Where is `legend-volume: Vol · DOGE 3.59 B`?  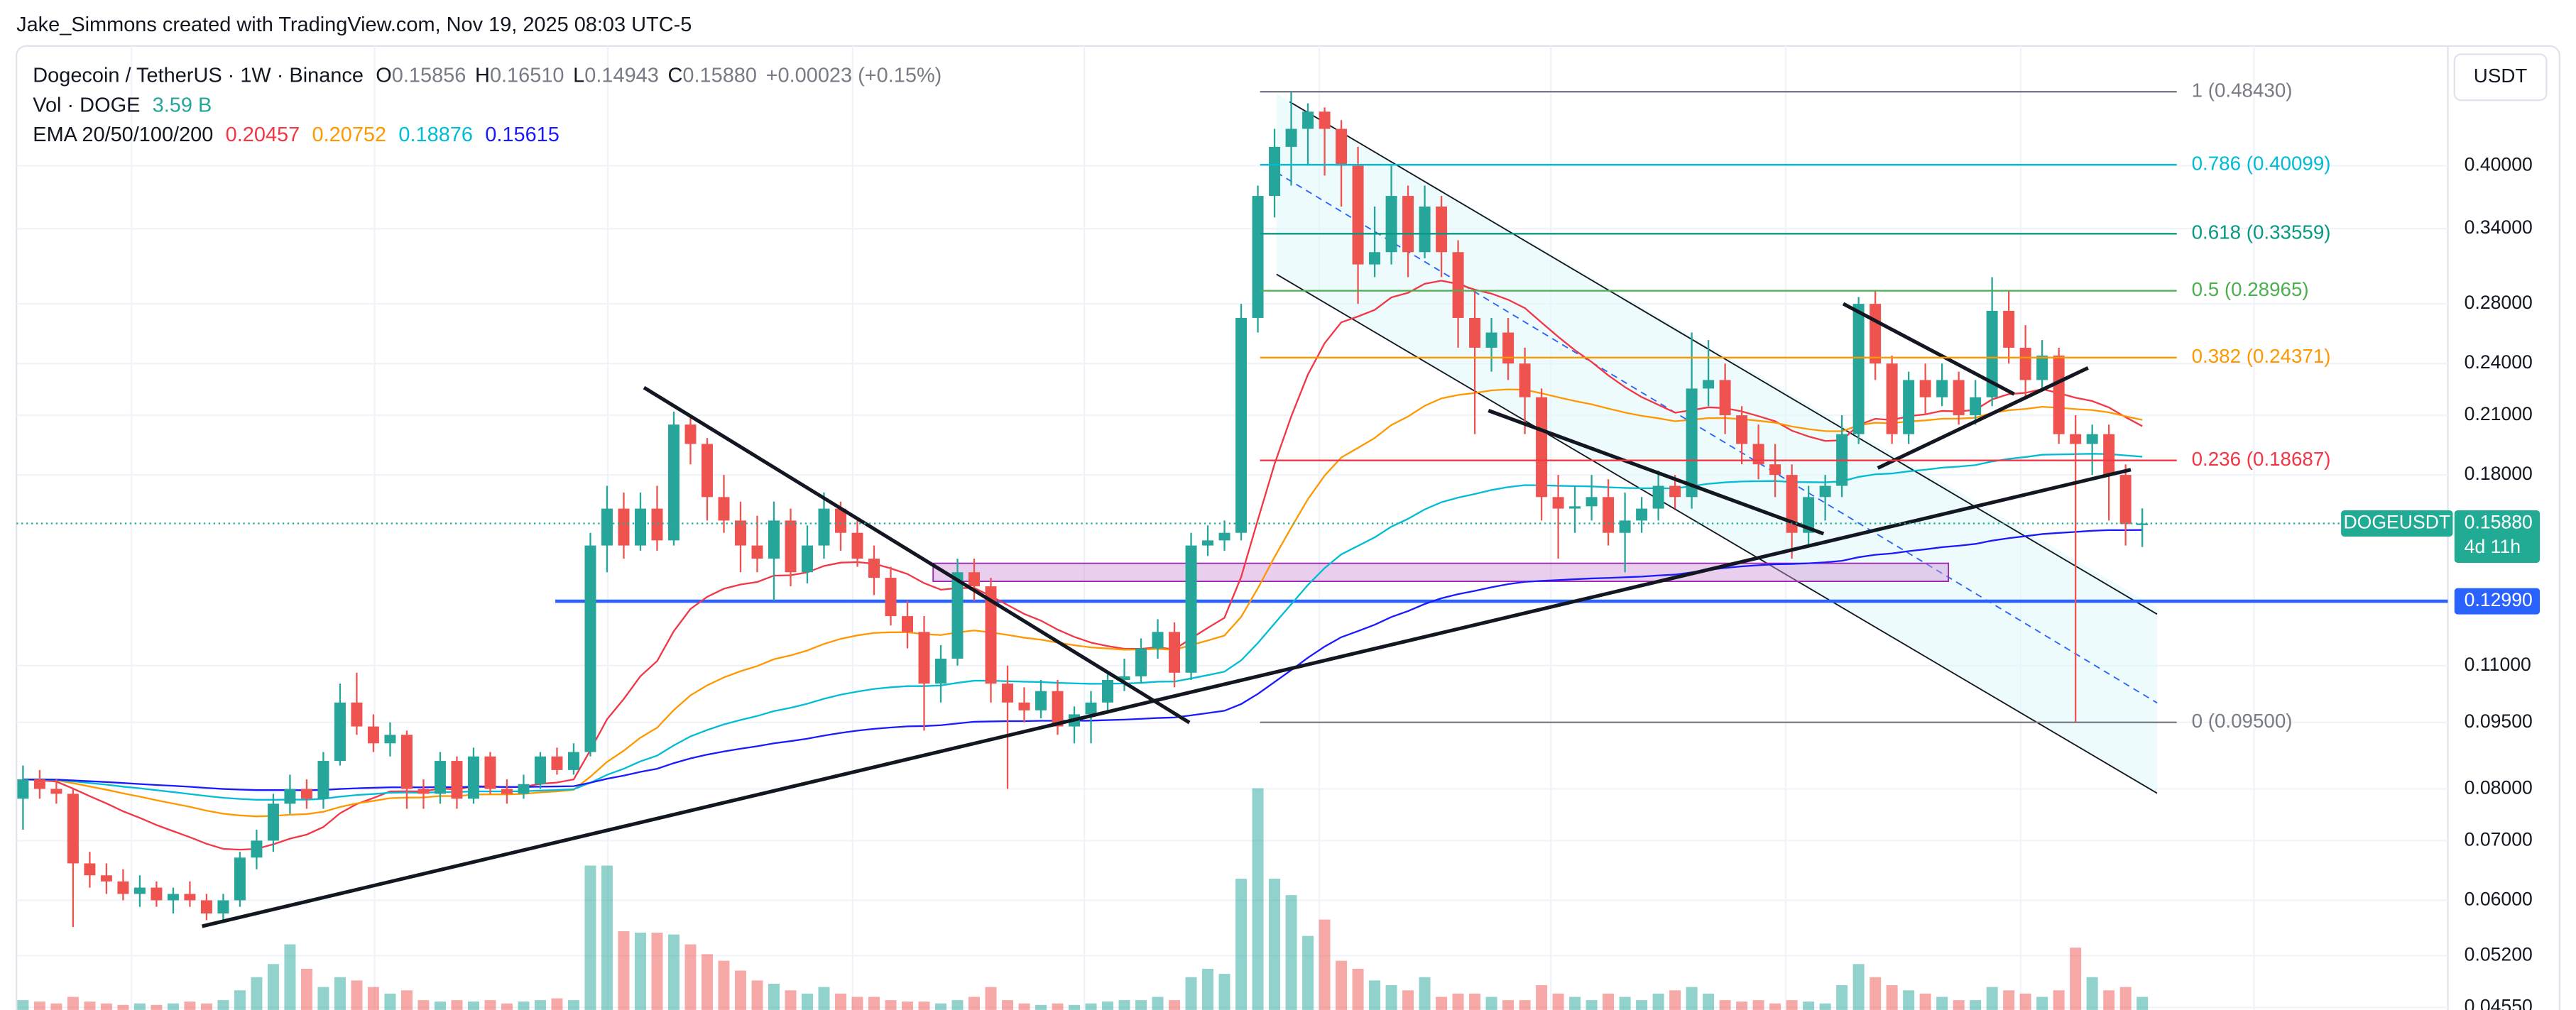
legend-volume: Vol · DOGE 3.59 B is located at coordinates (125, 105).